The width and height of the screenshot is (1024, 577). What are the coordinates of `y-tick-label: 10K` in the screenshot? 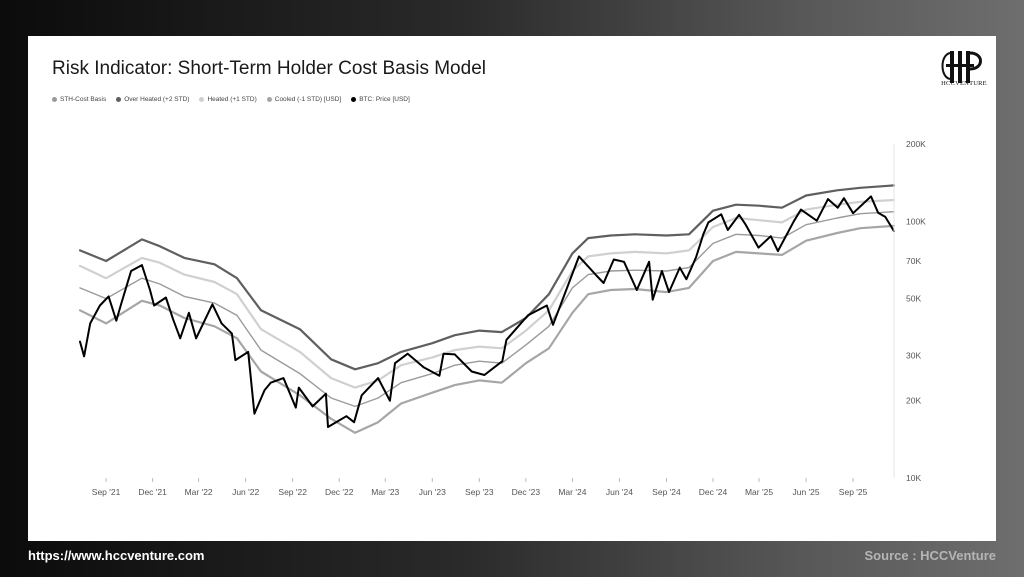 It's located at (913, 478).